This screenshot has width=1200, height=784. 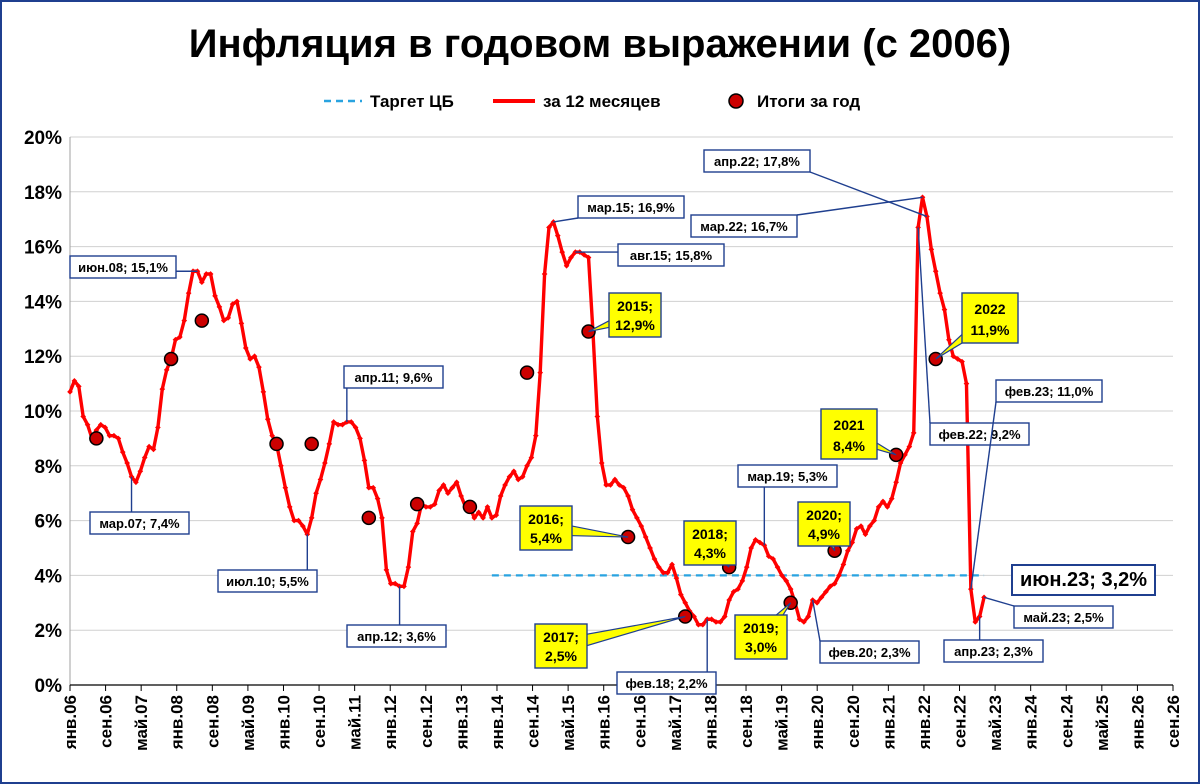 I want to click on y-tick-label: 2%, so click(x=49, y=631).